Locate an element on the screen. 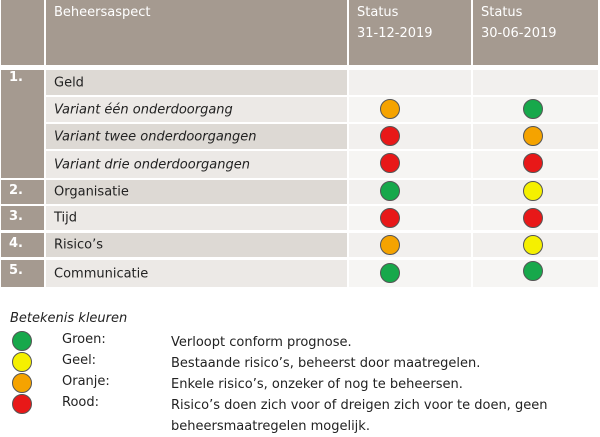 The image size is (600, 437). header-status2-line1: Status is located at coordinates (502, 12).